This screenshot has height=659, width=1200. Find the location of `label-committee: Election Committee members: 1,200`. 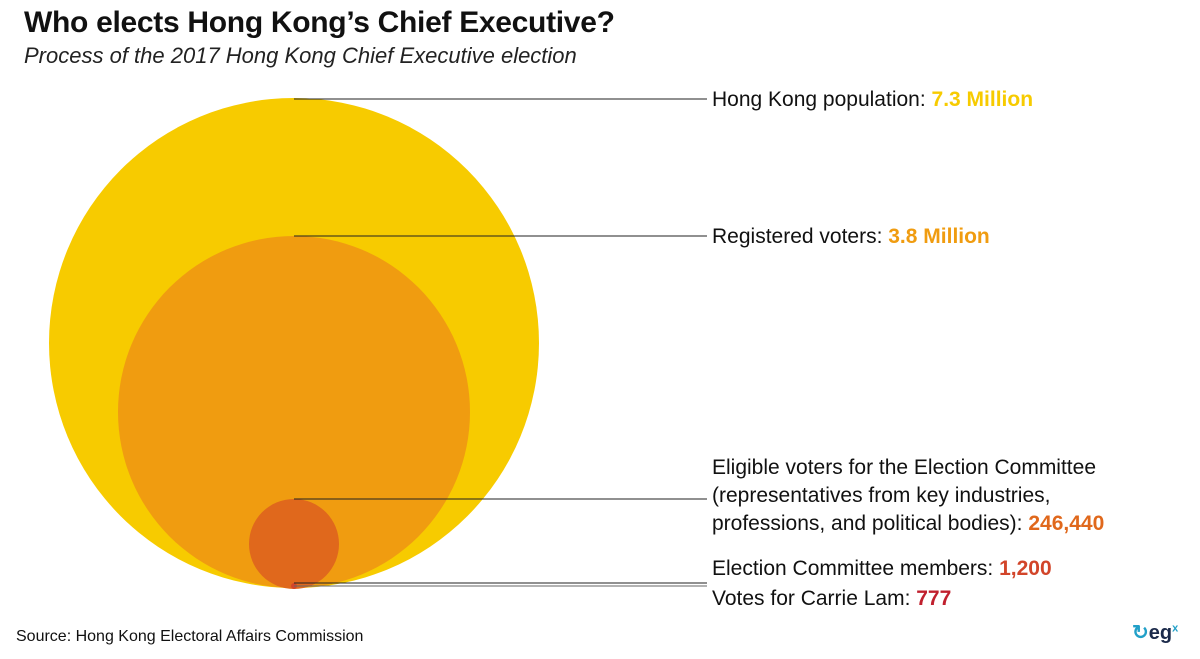

label-committee: Election Committee members: 1,200 is located at coordinates (882, 568).